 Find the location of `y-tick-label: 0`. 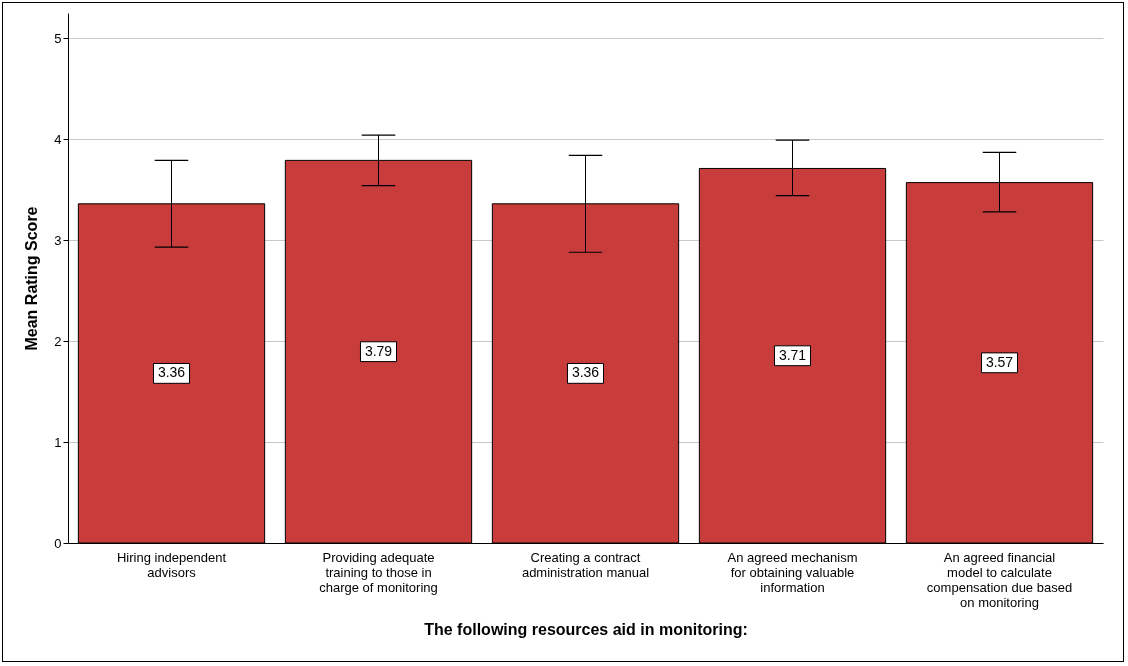

y-tick-label: 0 is located at coordinates (58, 543).